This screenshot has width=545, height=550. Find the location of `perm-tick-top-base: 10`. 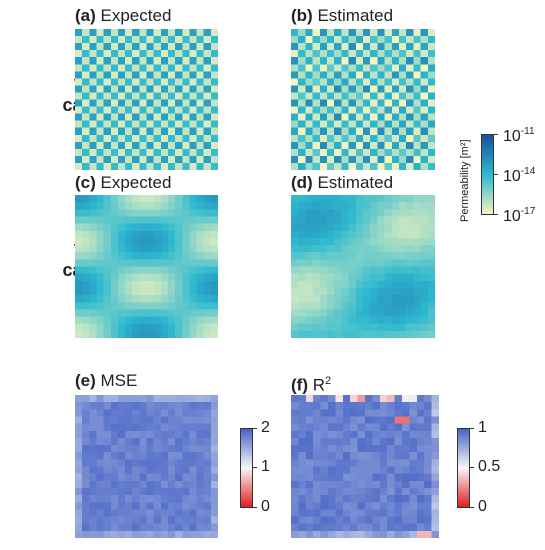

perm-tick-top-base: 10 is located at coordinates (512, 136).